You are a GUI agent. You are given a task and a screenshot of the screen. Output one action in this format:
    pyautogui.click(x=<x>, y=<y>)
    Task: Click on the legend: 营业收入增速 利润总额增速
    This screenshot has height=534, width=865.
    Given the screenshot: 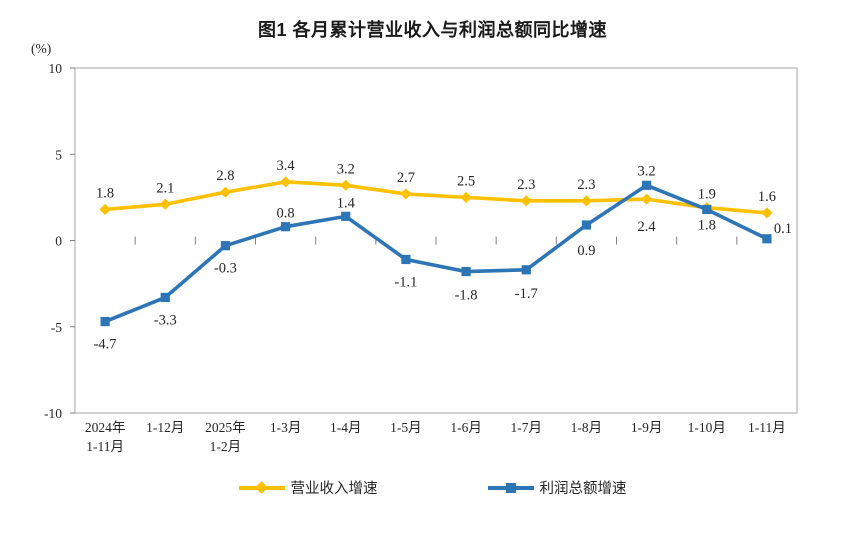 What is the action you would take?
    pyautogui.click(x=432, y=487)
    